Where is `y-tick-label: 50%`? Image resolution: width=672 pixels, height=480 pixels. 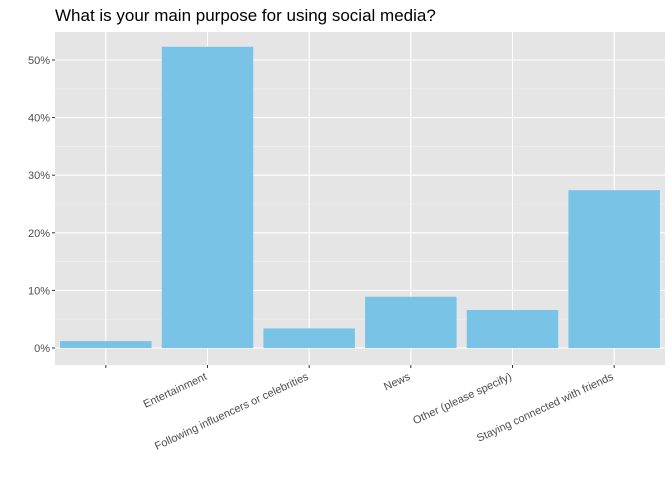
y-tick-label: 50% is located at coordinates (39, 61).